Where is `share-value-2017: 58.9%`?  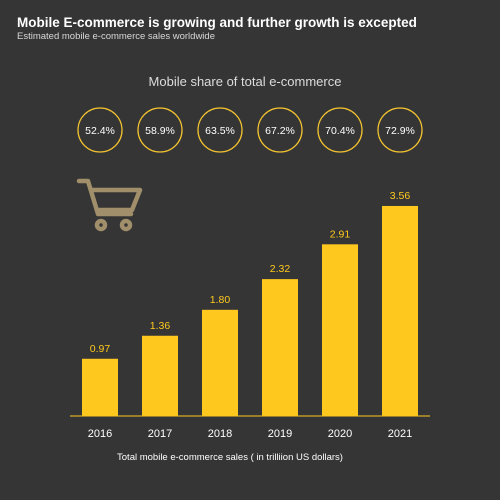 share-value-2017: 58.9% is located at coordinates (160, 131).